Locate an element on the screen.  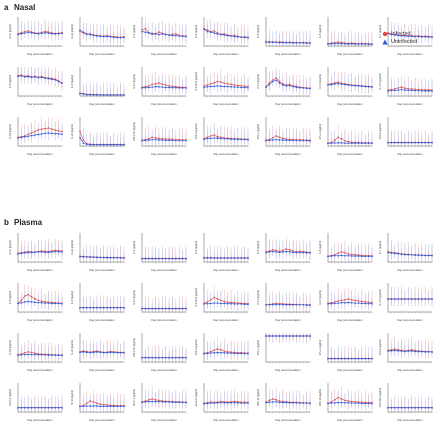
panel-nasal-19: IFN-γ (pg/ml) Day post-inoculation is located at coordinates (283, 136).